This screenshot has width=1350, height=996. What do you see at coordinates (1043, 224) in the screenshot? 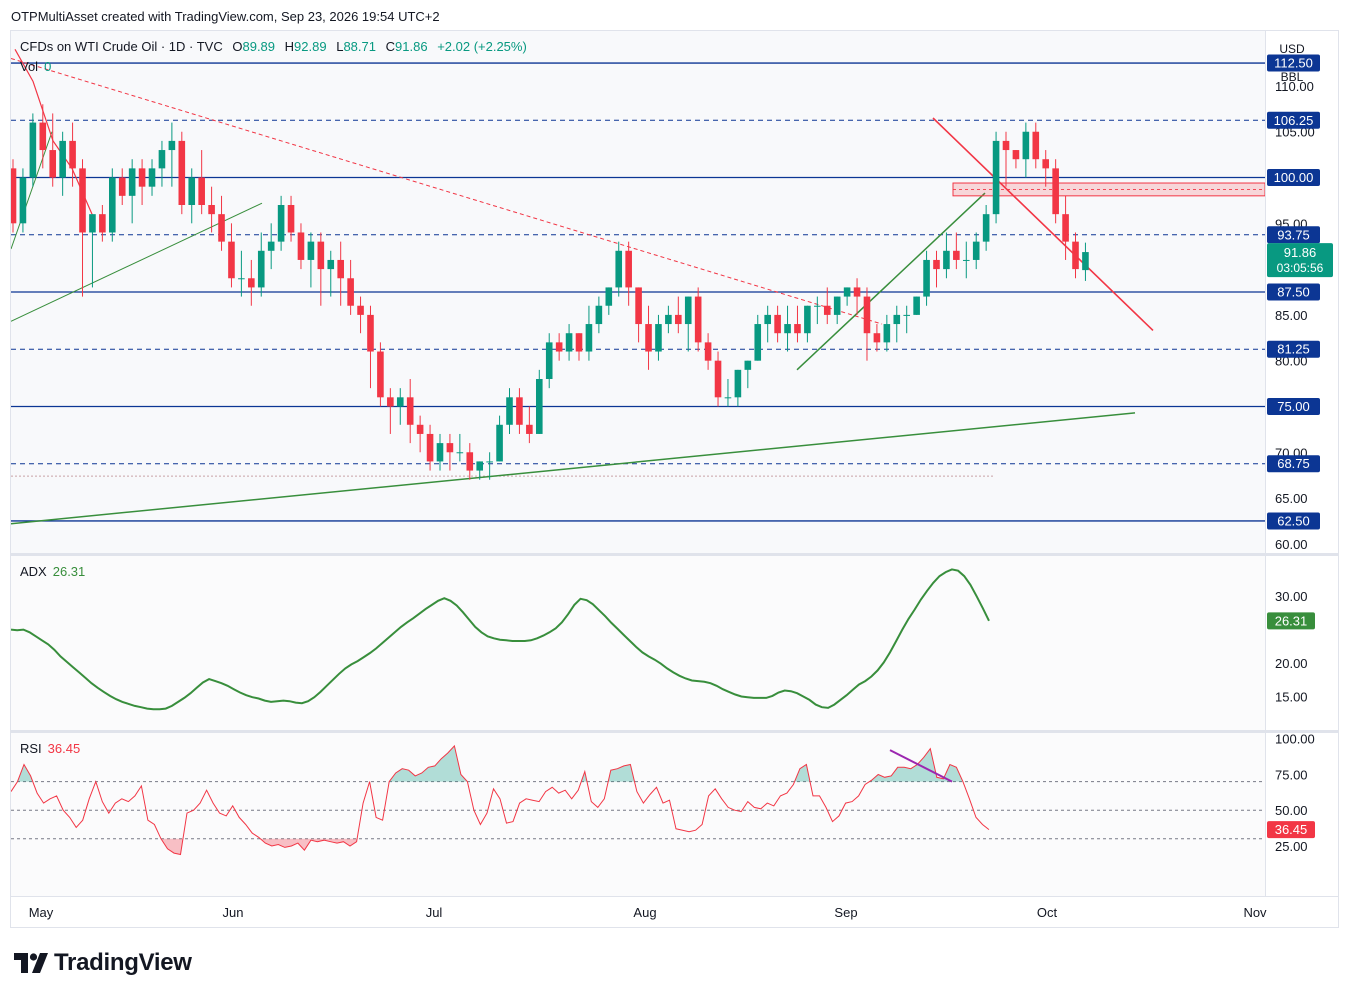
I see `red-resistance-trendline` at bounding box center [1043, 224].